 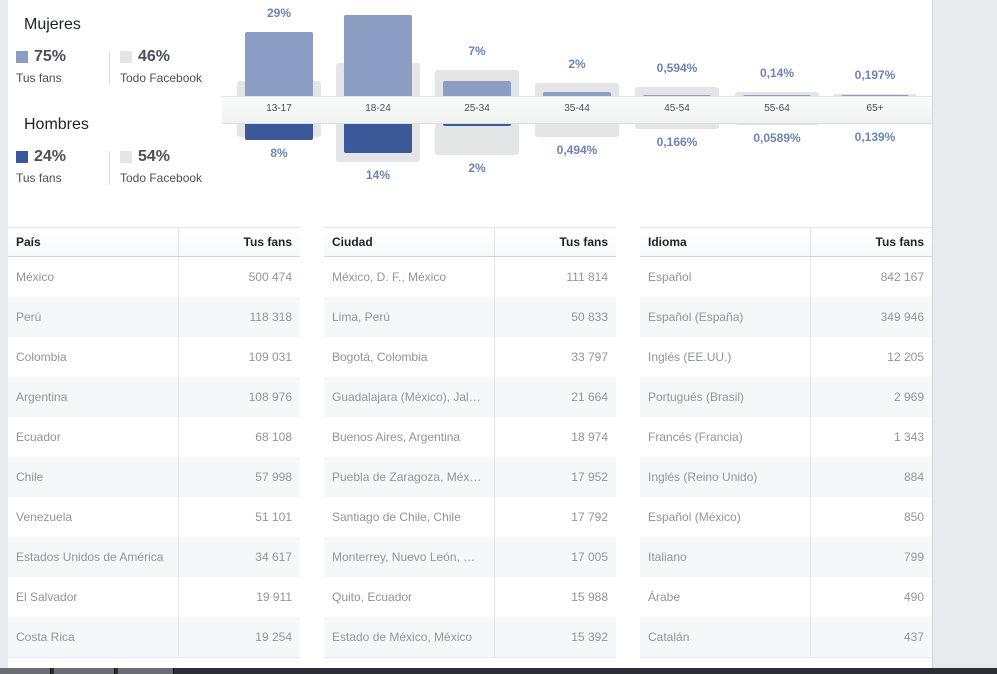 What do you see at coordinates (50, 156) in the screenshot?
I see `men-fans-pct: 24%` at bounding box center [50, 156].